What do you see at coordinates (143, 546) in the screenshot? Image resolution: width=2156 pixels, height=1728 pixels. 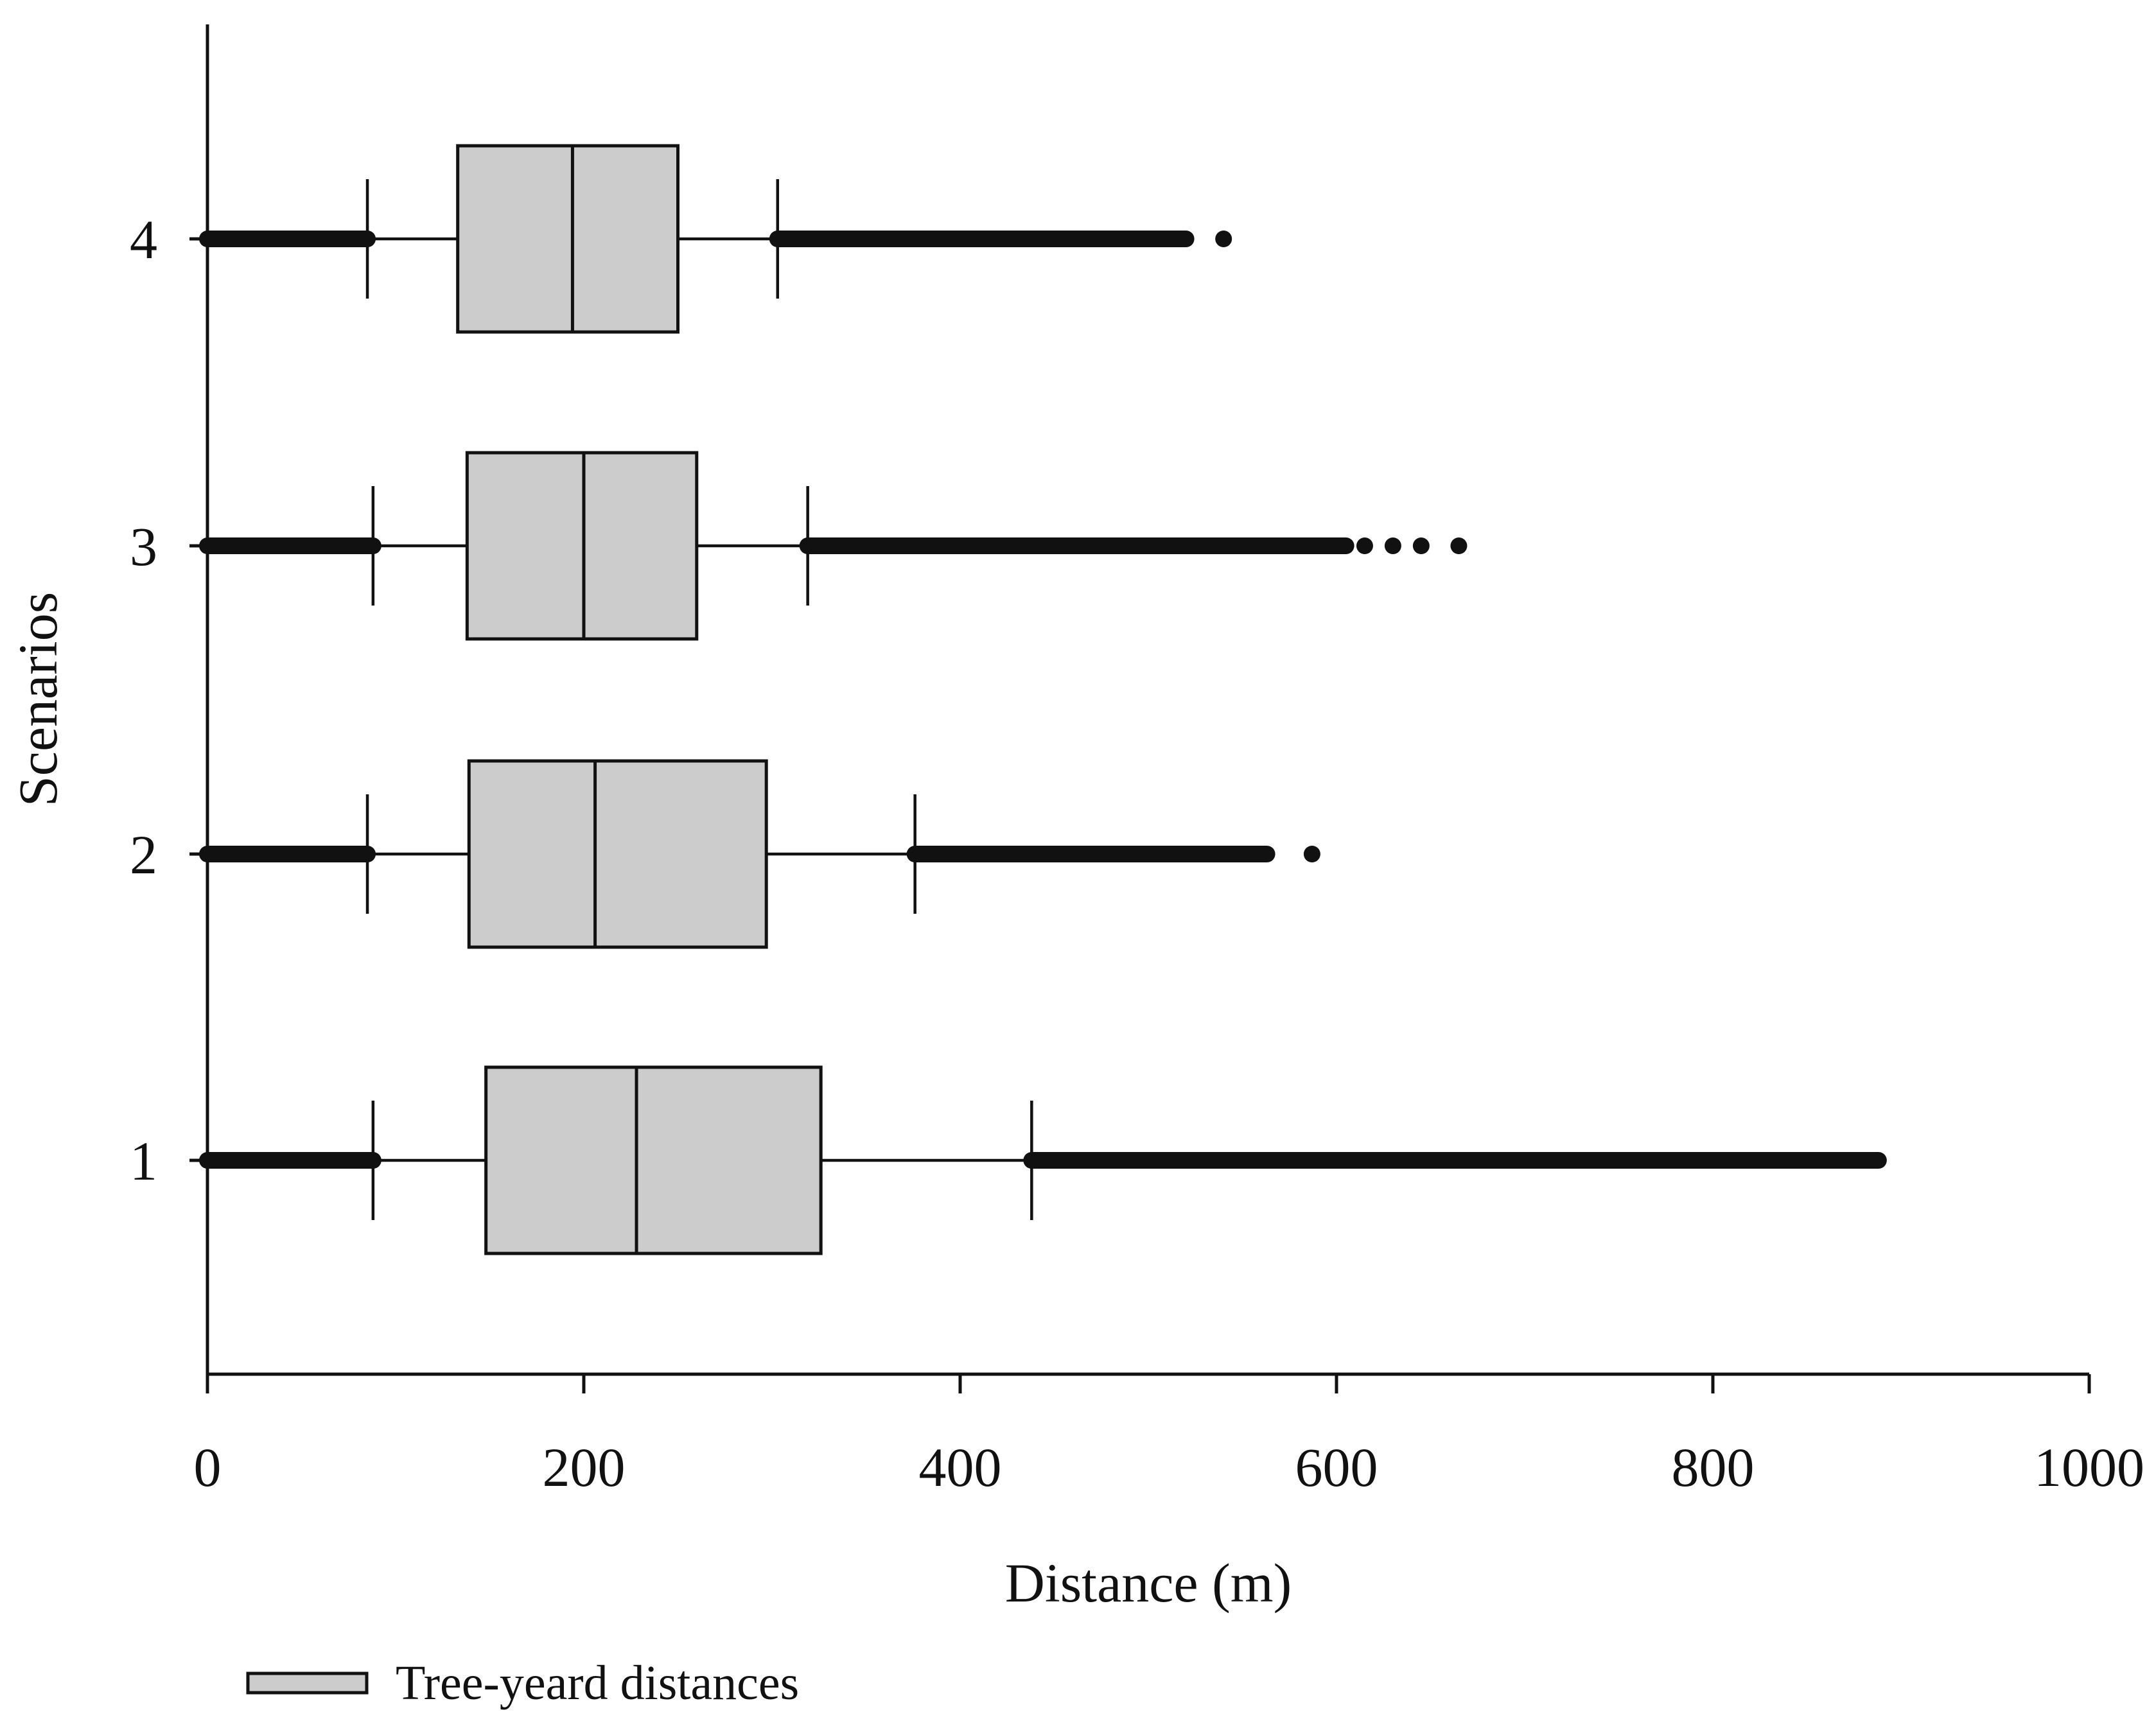 I see `y-tick-label: 3` at bounding box center [143, 546].